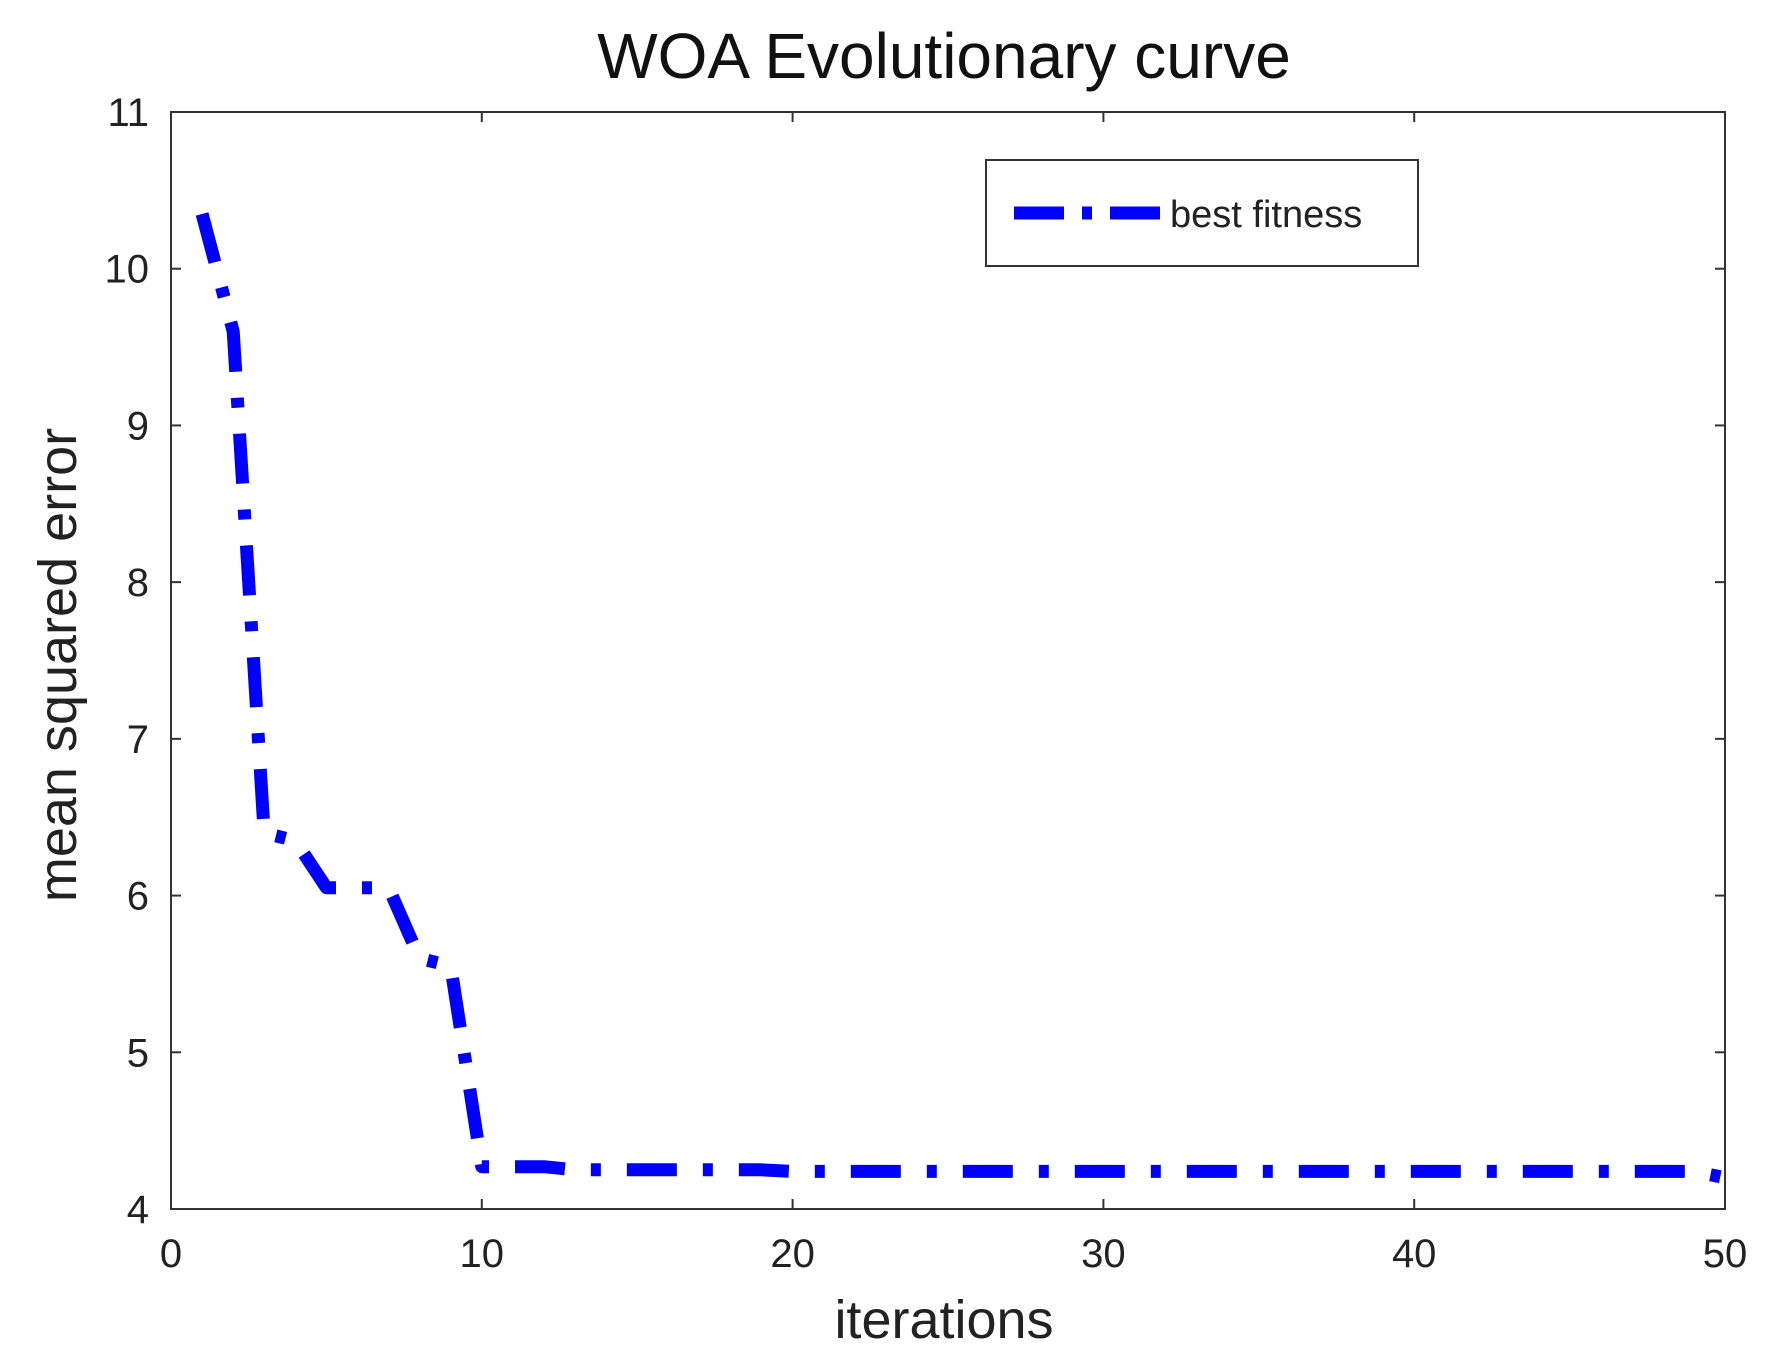  What do you see at coordinates (1266, 215) in the screenshot?
I see `legend-label-best-fitness: best fitness` at bounding box center [1266, 215].